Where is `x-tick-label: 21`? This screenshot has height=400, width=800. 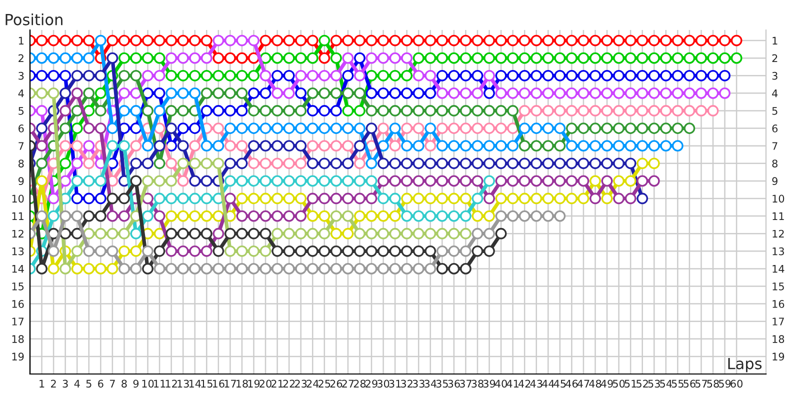
x-tick-label: 21 is located at coordinates (277, 384).